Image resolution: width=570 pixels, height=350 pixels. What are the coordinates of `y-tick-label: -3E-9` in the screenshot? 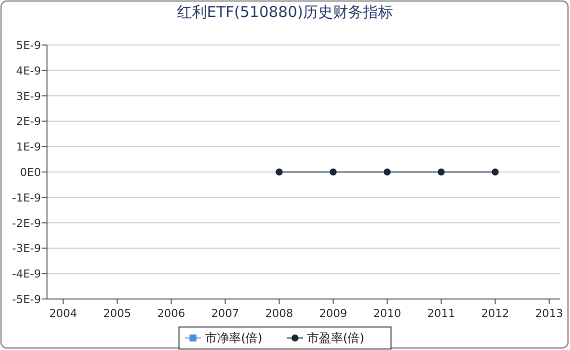 It's located at (26, 249).